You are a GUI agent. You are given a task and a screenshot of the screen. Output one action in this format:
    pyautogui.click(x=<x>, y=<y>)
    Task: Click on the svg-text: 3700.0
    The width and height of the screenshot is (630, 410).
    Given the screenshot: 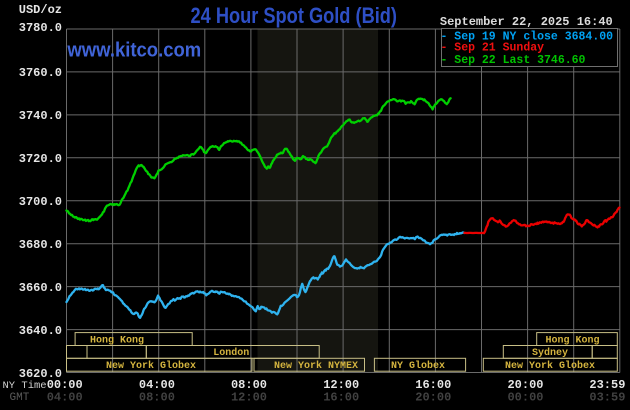 What is the action you would take?
    pyautogui.click(x=40, y=202)
    